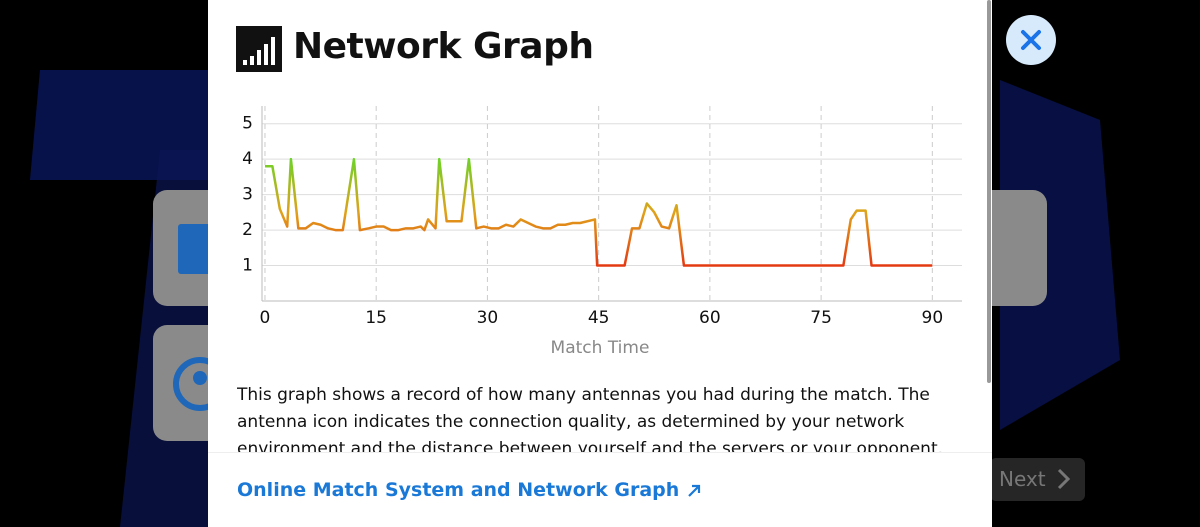  I want to click on close-icon, so click(1031, 40).